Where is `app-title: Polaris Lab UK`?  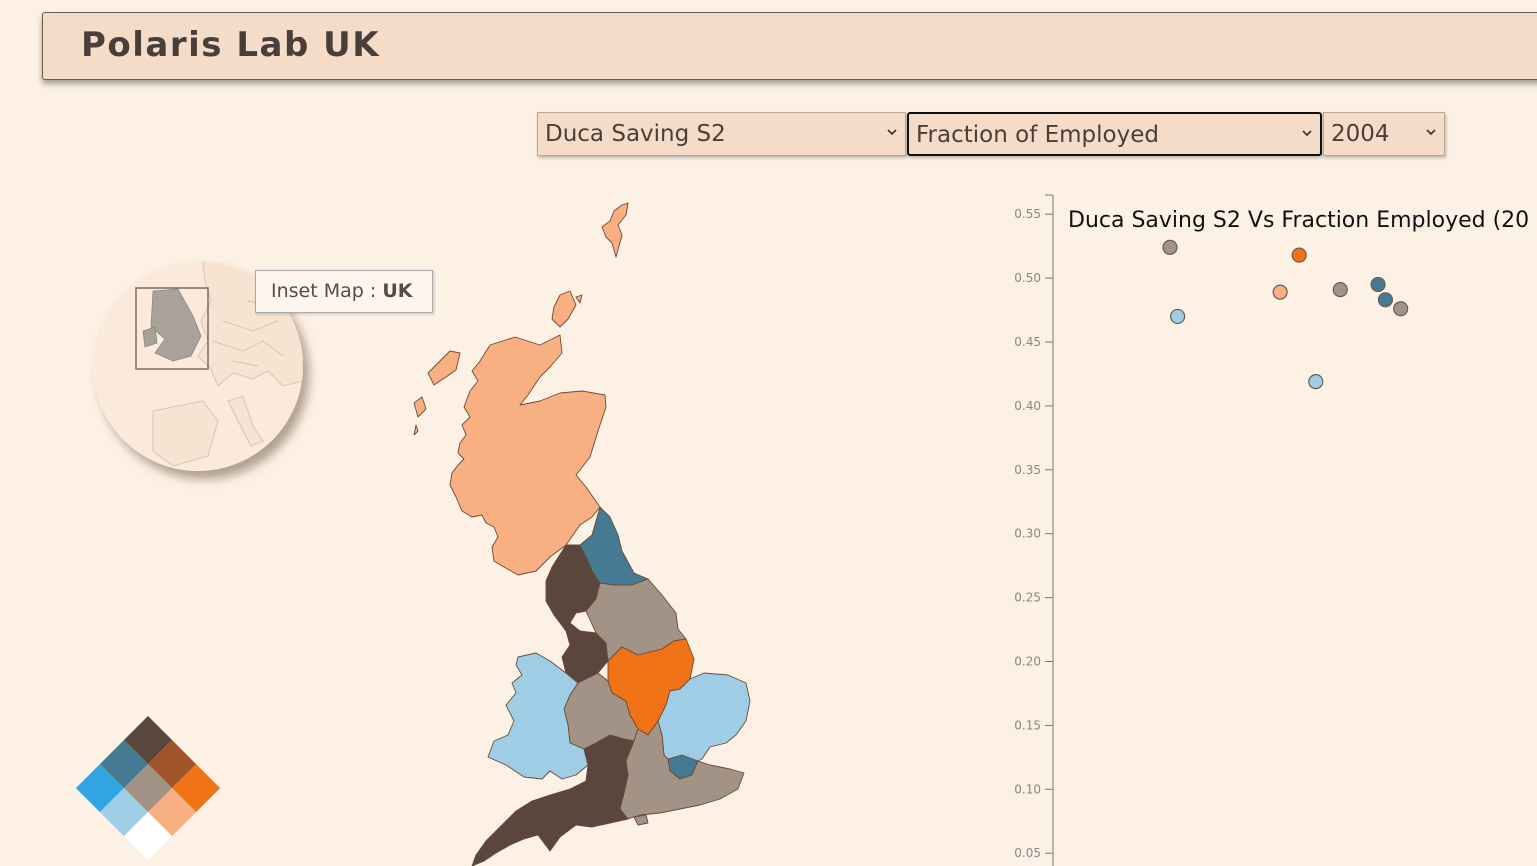
app-title: Polaris Lab UK is located at coordinates (231, 45).